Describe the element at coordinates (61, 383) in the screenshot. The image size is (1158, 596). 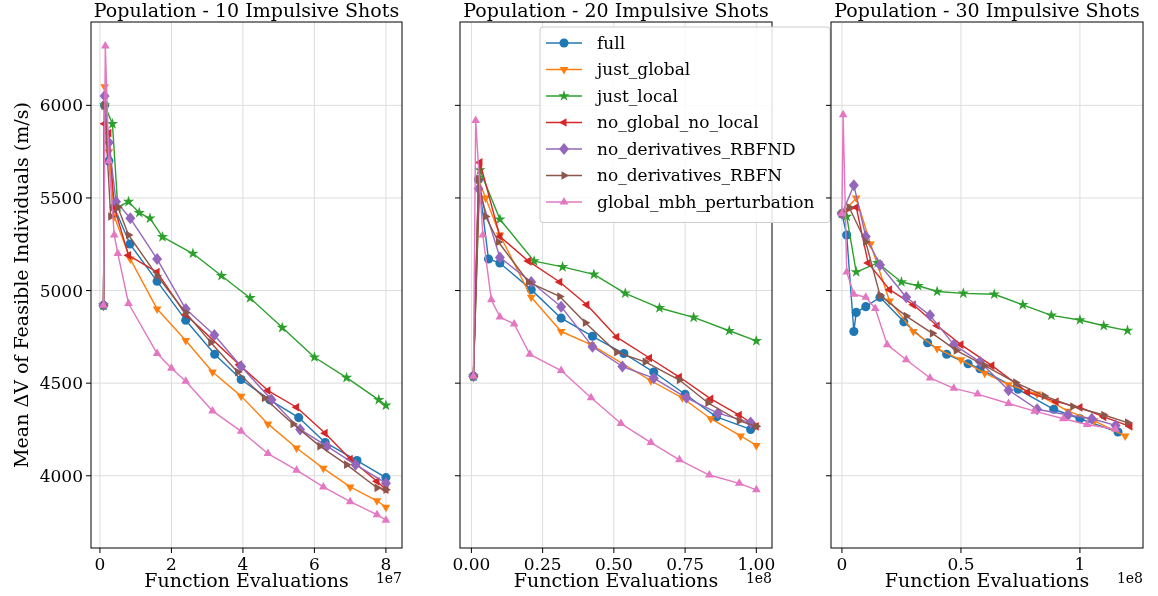
I see `y-tick-label: 4500` at that location.